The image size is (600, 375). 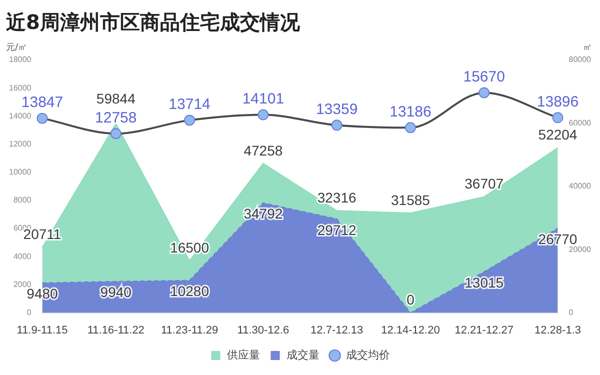 What do you see at coordinates (243, 355) in the screenshot?
I see `legend-label: 供应量` at bounding box center [243, 355].